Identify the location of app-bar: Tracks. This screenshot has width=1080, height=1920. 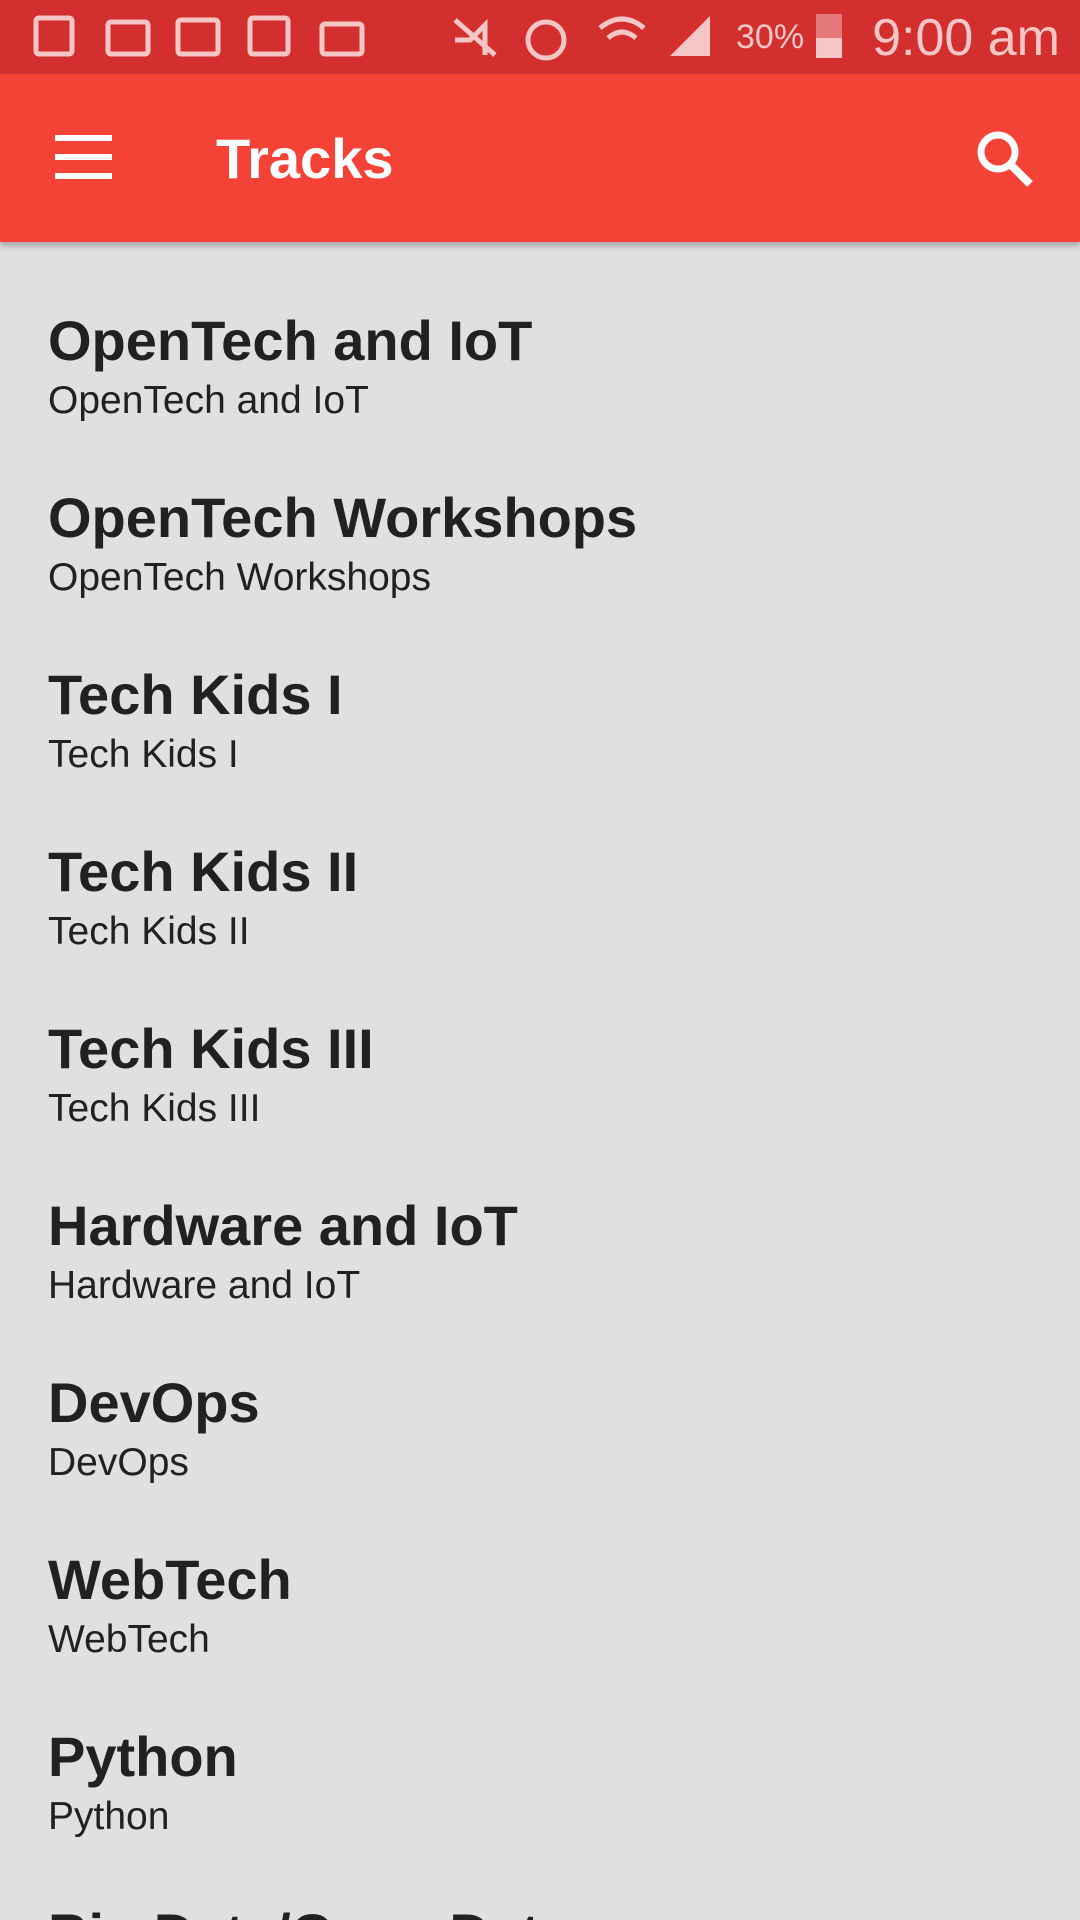
(540, 158).